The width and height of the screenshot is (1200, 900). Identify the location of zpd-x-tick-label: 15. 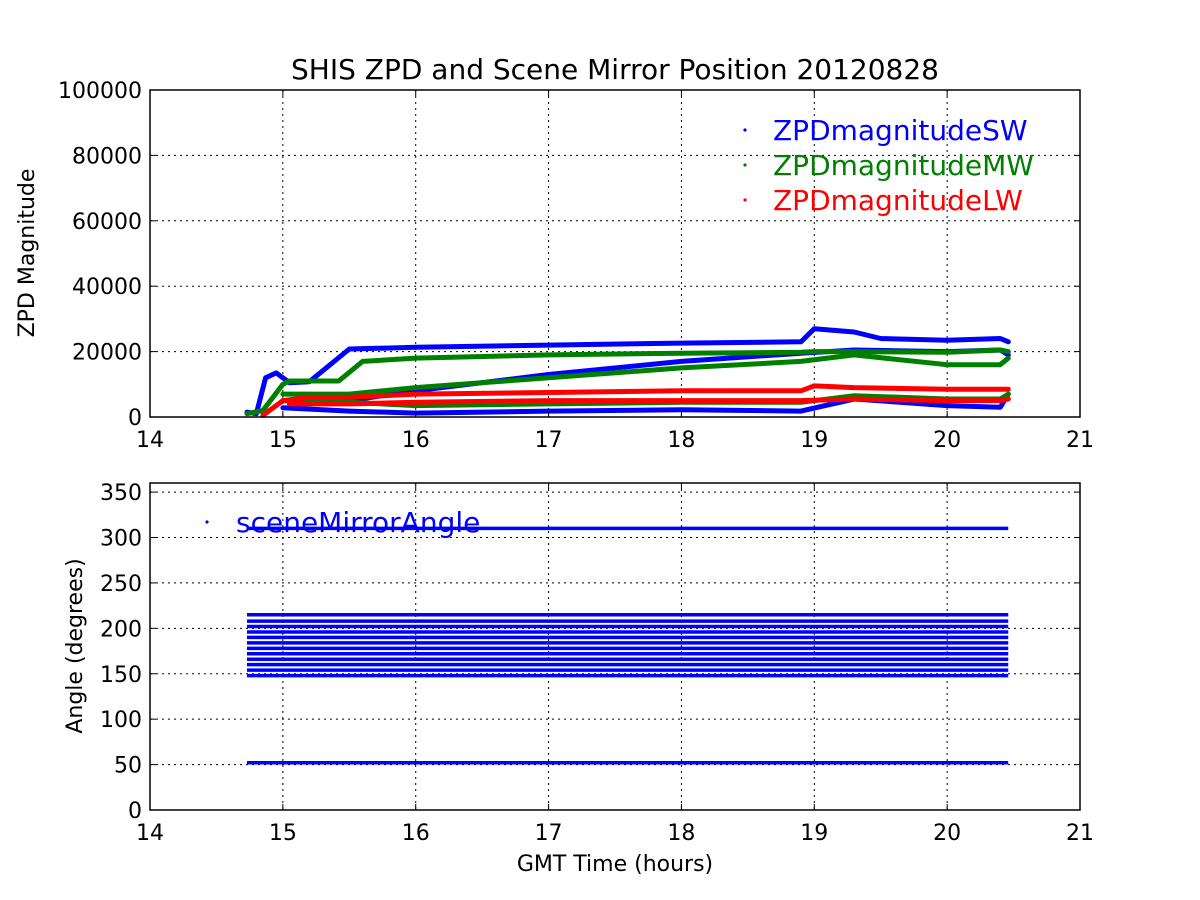
(283, 440).